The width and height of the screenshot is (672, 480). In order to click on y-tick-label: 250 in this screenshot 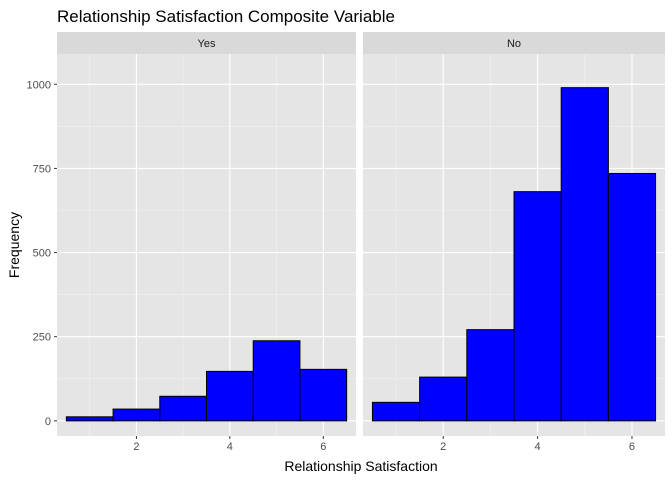, I will do `click(42, 338)`.